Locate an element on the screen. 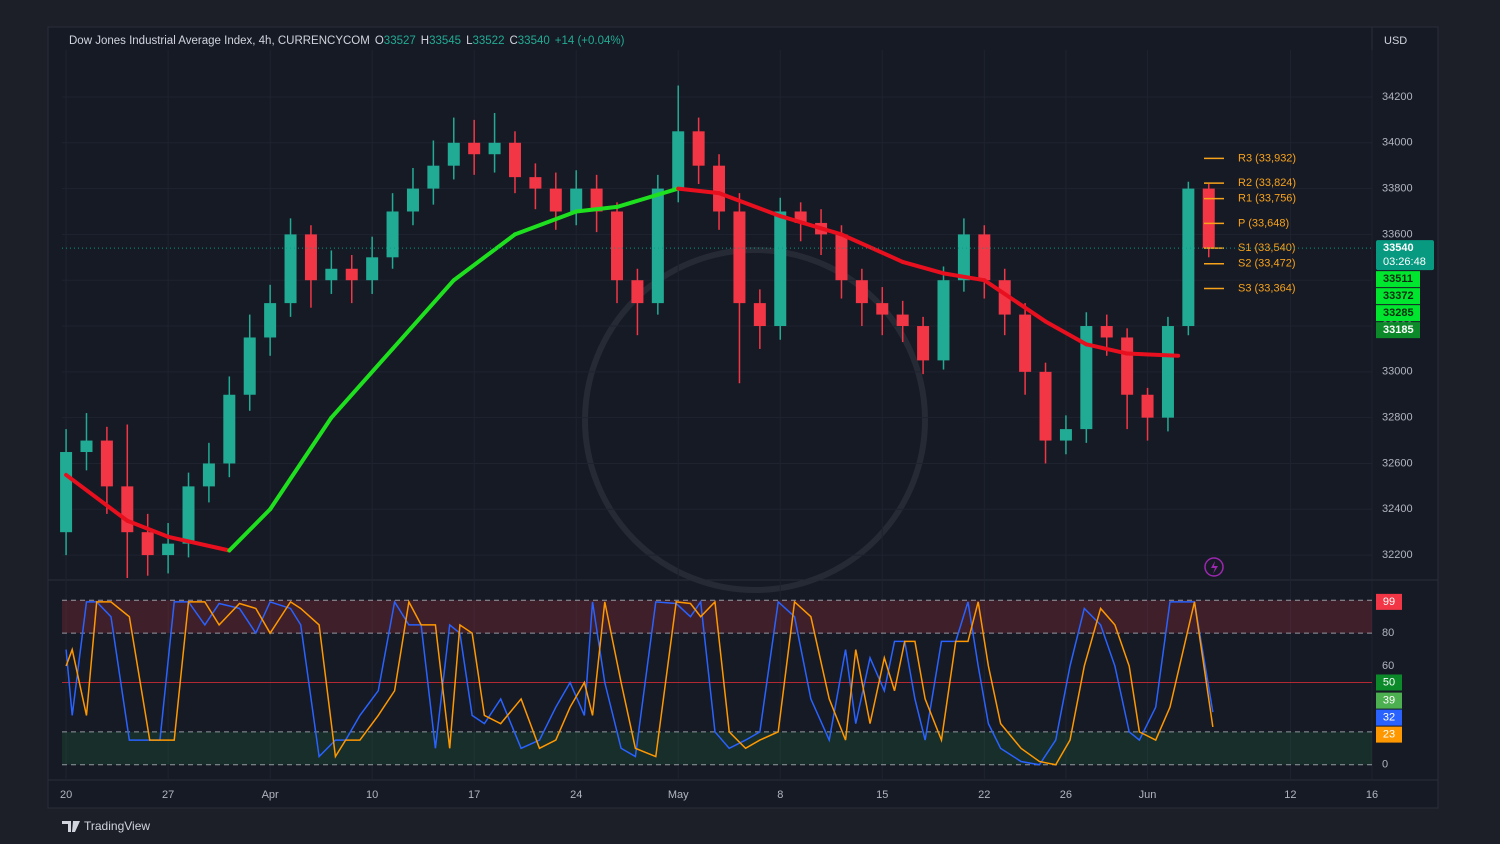  value-label: 39 is located at coordinates (1389, 701).